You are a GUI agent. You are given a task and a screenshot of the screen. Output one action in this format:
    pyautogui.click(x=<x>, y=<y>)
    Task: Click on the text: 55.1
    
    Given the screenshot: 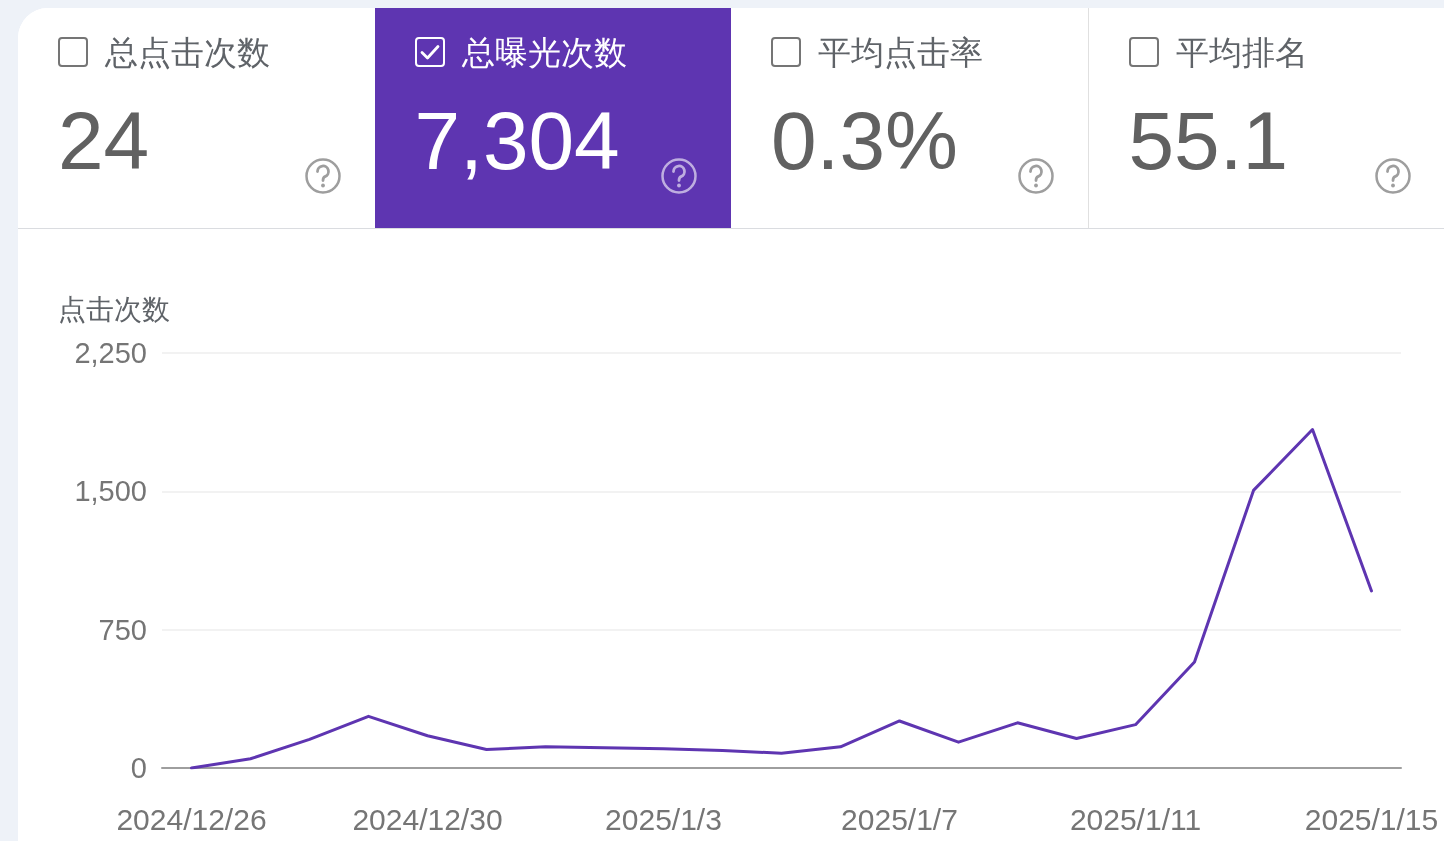 What is the action you would take?
    pyautogui.click(x=1208, y=140)
    